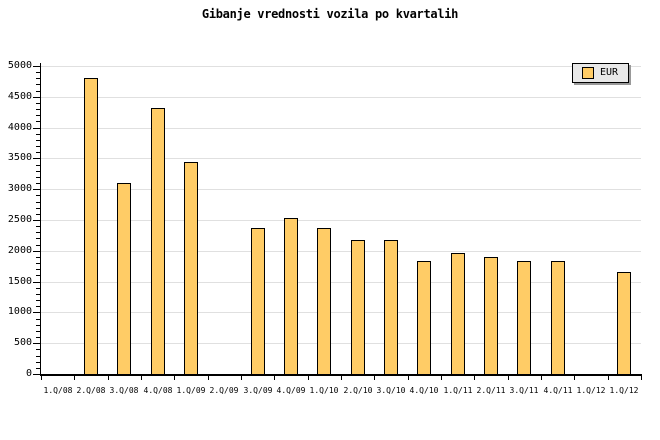 This screenshot has height=440, width=660. I want to click on x-axis-label: 3.Q/10, so click(391, 390).